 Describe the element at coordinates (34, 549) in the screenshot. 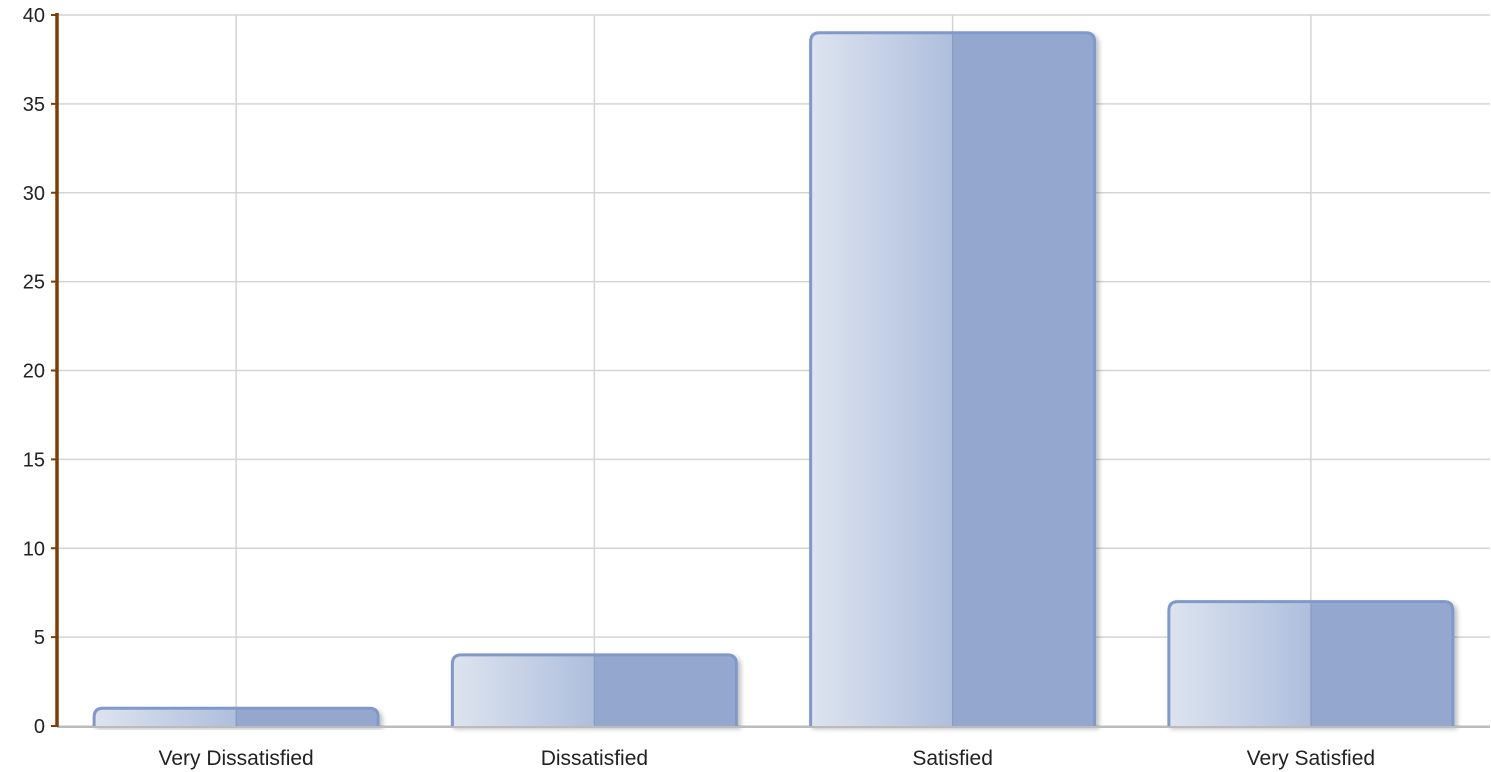

I see `y-tick-label: 10` at that location.